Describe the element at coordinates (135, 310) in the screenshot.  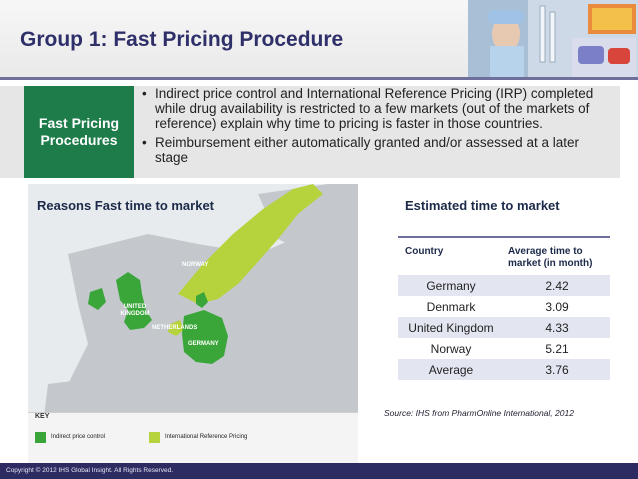
I see `label-united-kingdom: UNITED KINGDOM` at that location.